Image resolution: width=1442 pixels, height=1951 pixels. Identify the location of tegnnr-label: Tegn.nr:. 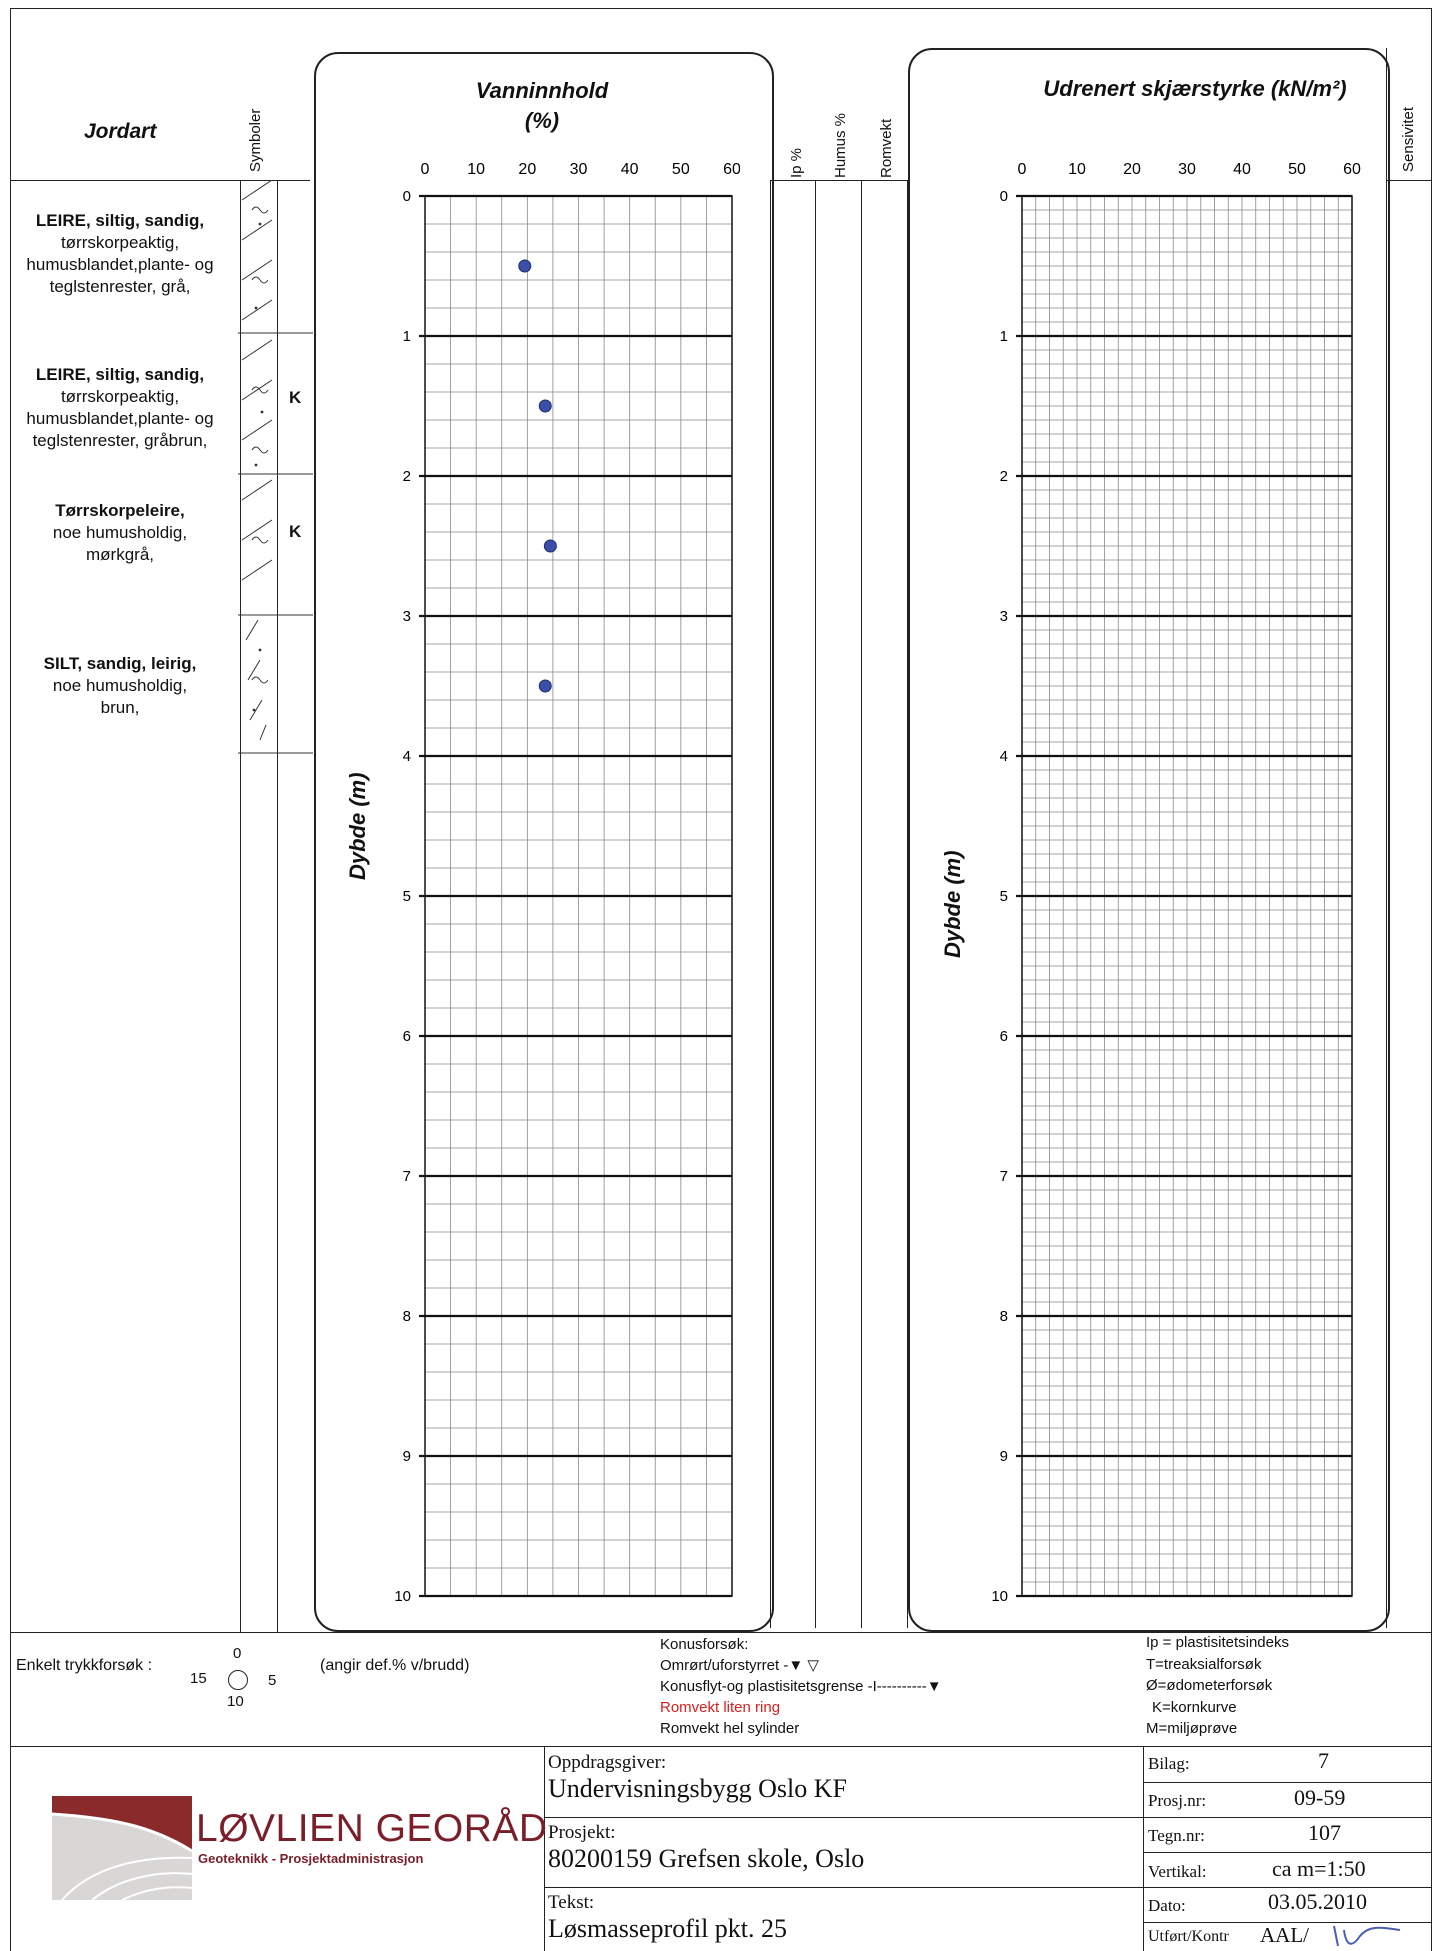
(1176, 1835).